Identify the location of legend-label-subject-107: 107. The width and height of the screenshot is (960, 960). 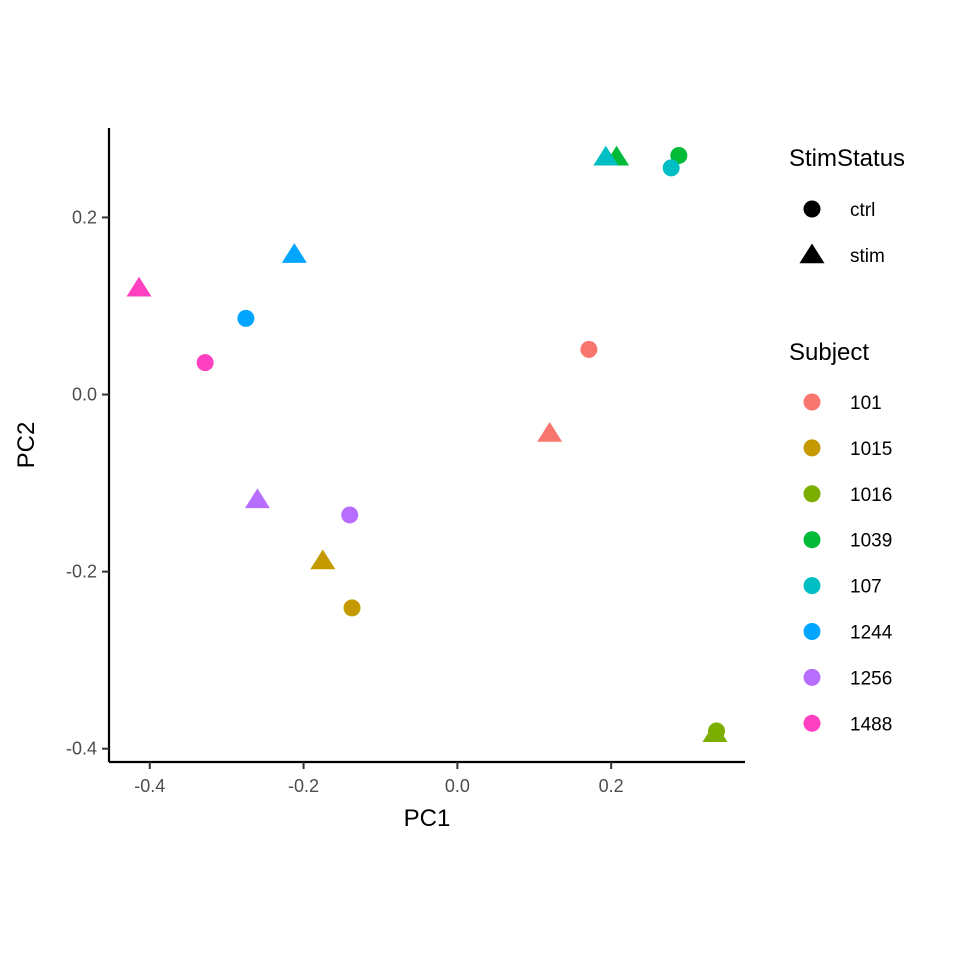
(866, 587).